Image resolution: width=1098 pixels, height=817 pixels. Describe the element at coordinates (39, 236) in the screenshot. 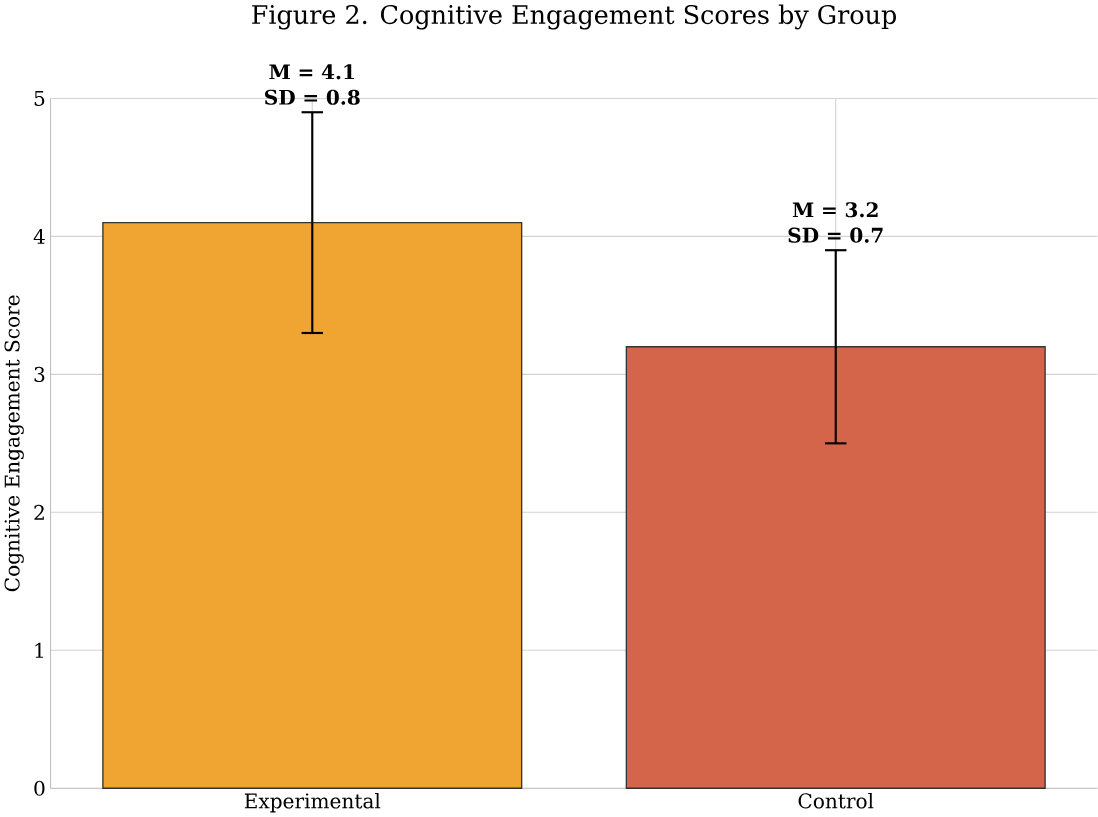

I see `y-tick-label: 4` at that location.